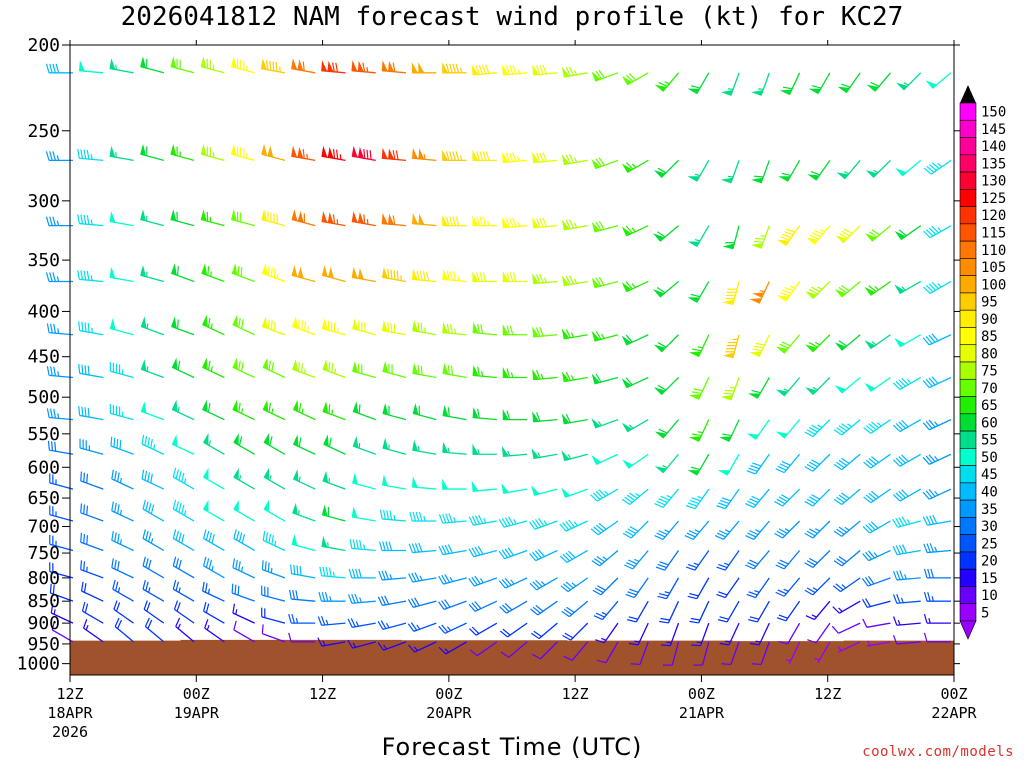  What do you see at coordinates (43, 623) in the screenshot?
I see `y-tick-label: 900` at bounding box center [43, 623].